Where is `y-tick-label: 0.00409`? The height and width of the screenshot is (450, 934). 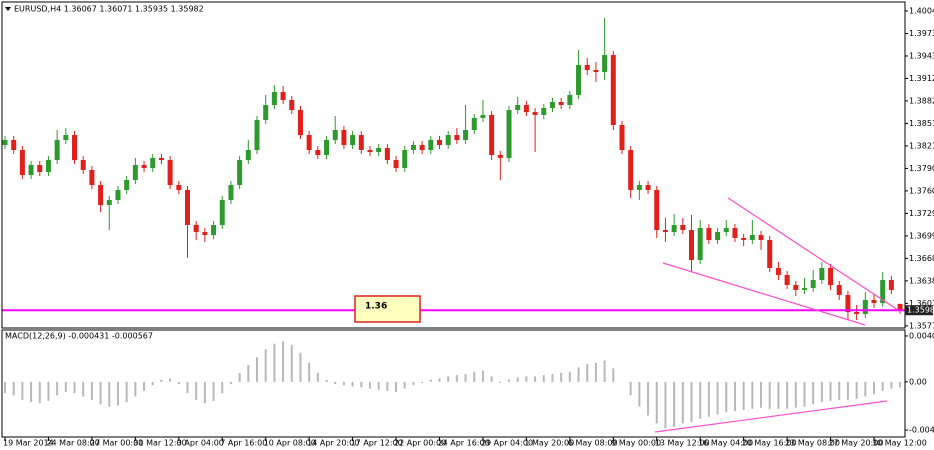 y-tick-label: 0.00409 is located at coordinates (921, 335).